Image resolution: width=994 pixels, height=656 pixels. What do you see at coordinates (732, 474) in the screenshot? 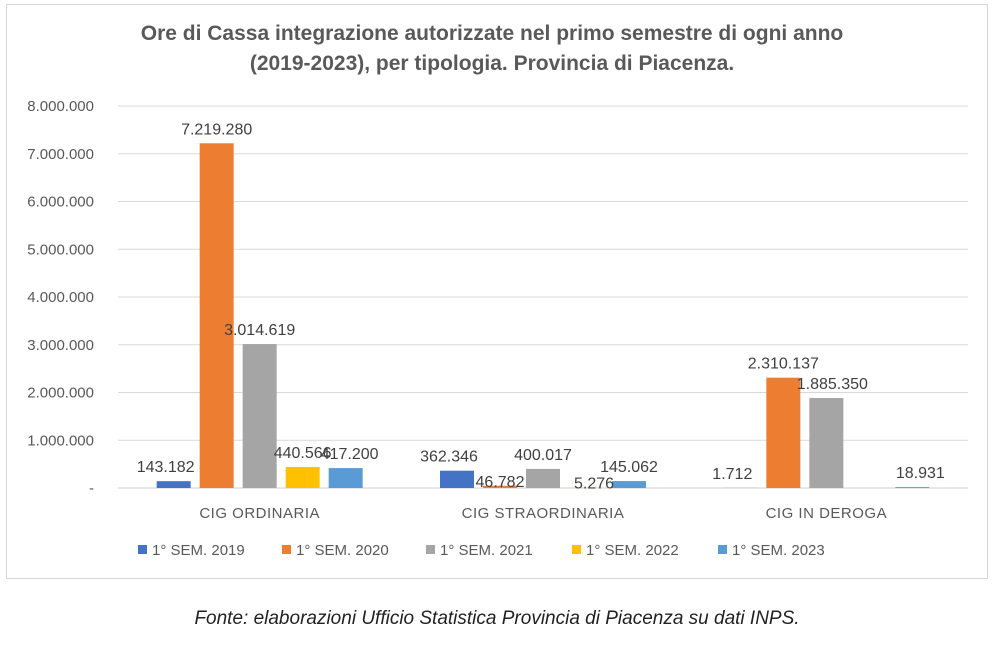
I see `data-label: 1.712` at bounding box center [732, 474].